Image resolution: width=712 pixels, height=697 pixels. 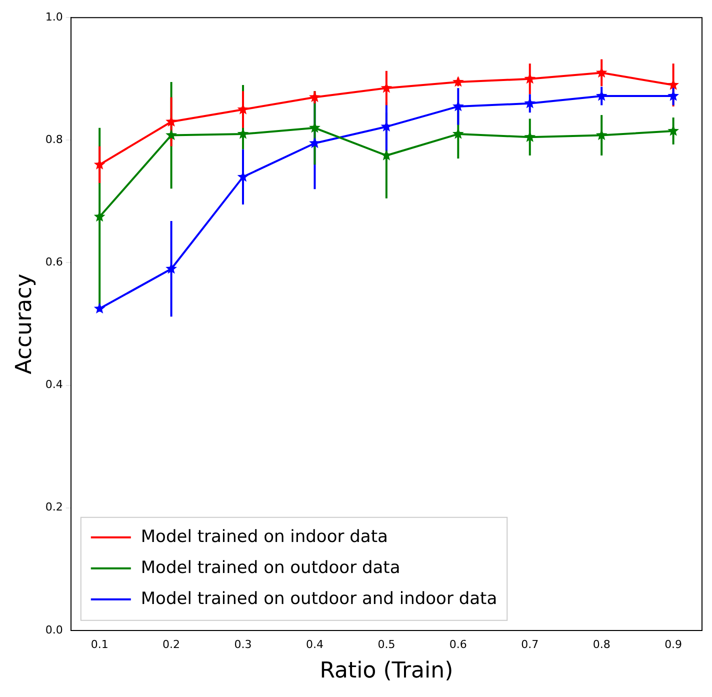 What do you see at coordinates (54, 629) in the screenshot?
I see `y-tick-label: 0.0` at bounding box center [54, 629].